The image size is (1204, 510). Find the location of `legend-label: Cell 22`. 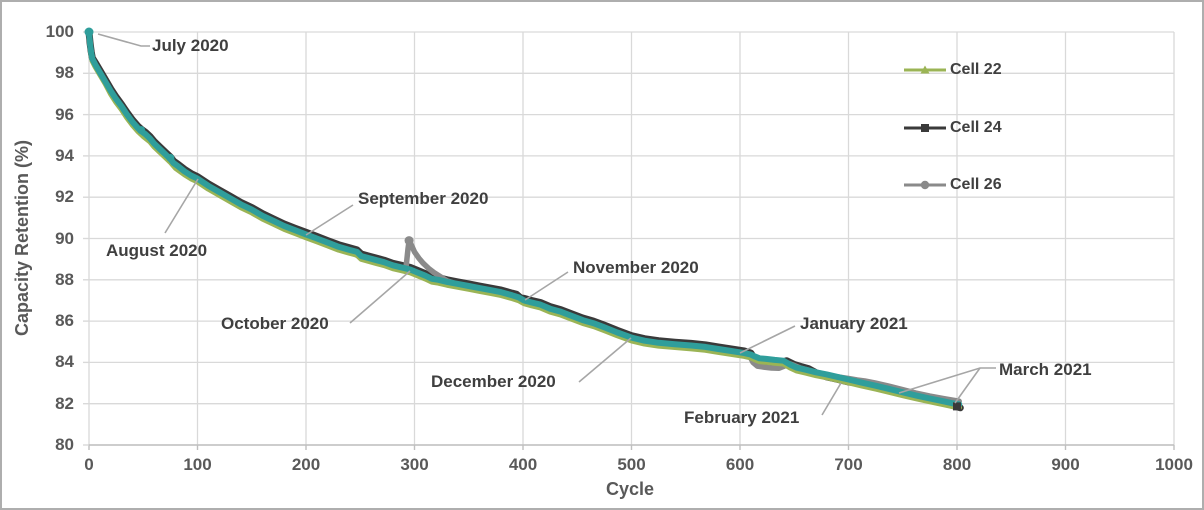

legend-label: Cell 22 is located at coordinates (976, 69).